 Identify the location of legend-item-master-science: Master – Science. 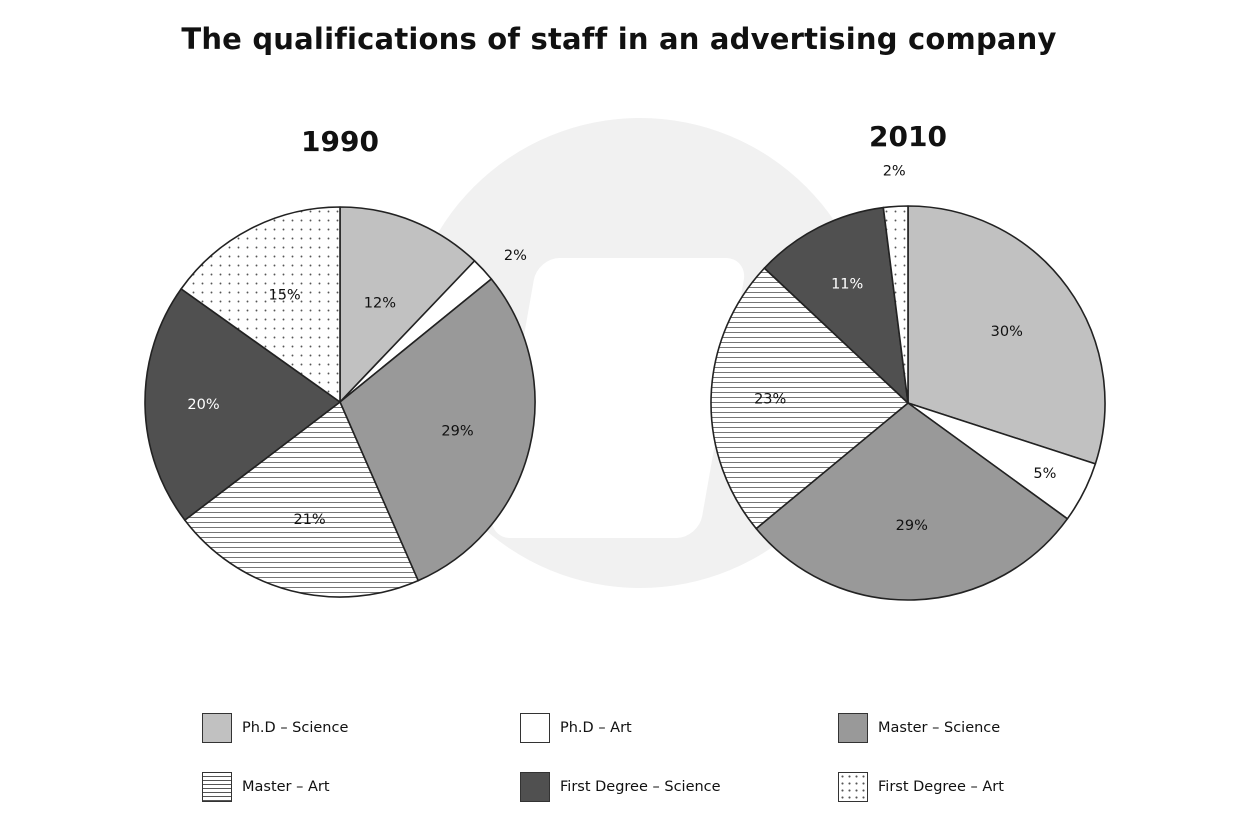
(919, 728).